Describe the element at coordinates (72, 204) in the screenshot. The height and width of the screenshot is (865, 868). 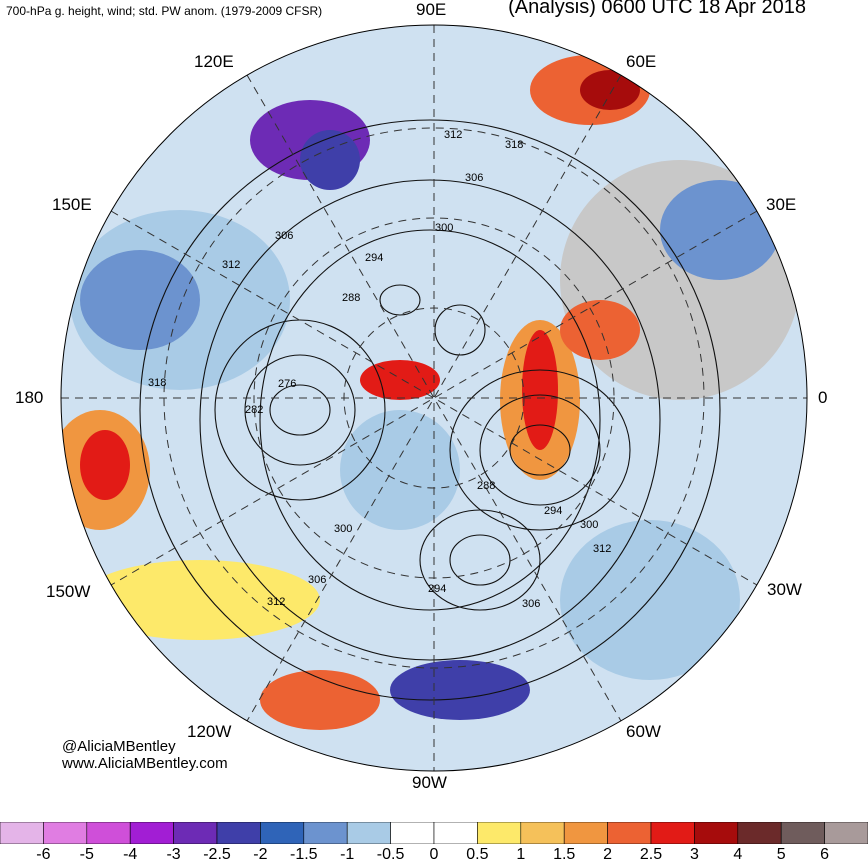
I see `lon-label-150e: 150E` at that location.